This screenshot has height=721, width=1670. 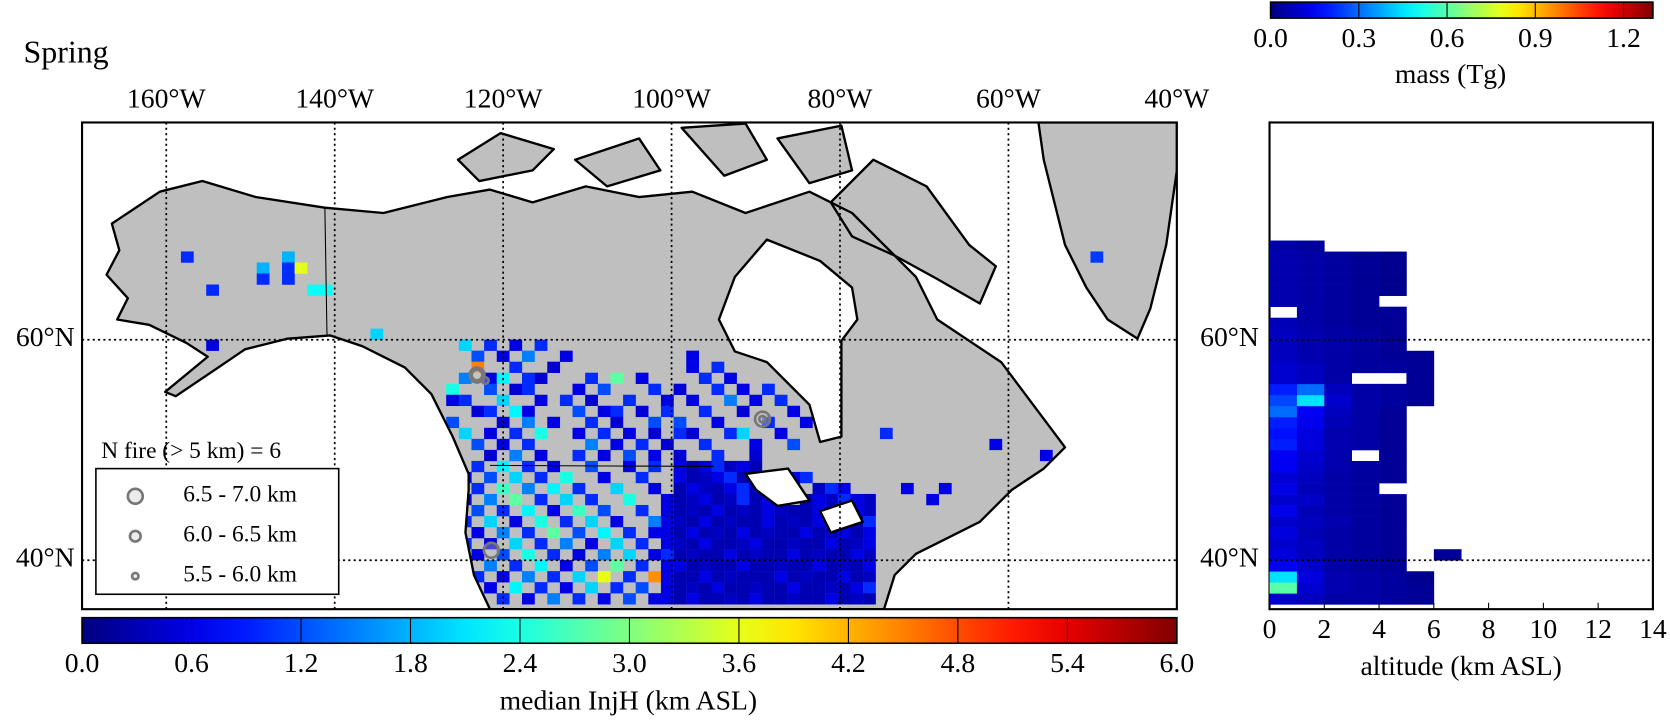 What do you see at coordinates (1450, 73) in the screenshot?
I see `colorbar-label: mass (Tg)` at bounding box center [1450, 73].